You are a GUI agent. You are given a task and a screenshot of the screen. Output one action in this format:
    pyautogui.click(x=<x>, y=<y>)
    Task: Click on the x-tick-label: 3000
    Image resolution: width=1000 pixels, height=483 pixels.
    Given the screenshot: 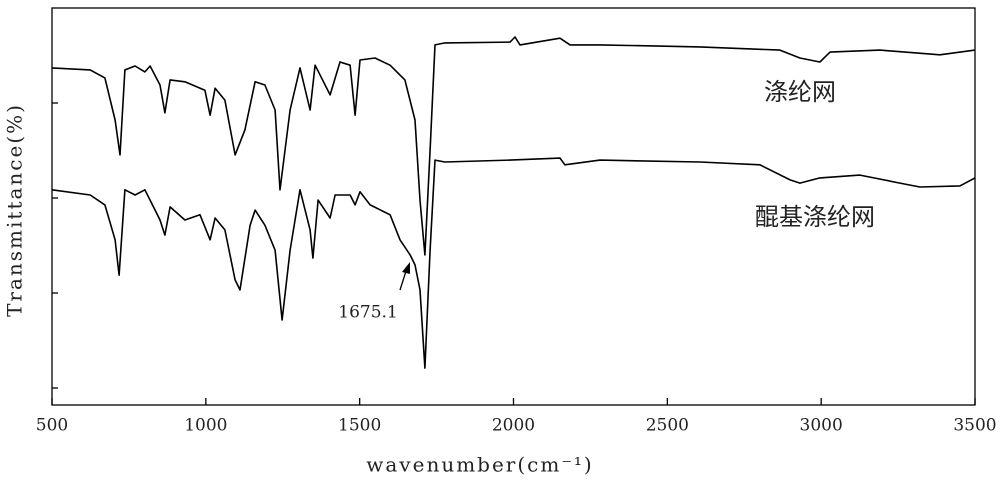 What is the action you would take?
    pyautogui.click(x=821, y=426)
    